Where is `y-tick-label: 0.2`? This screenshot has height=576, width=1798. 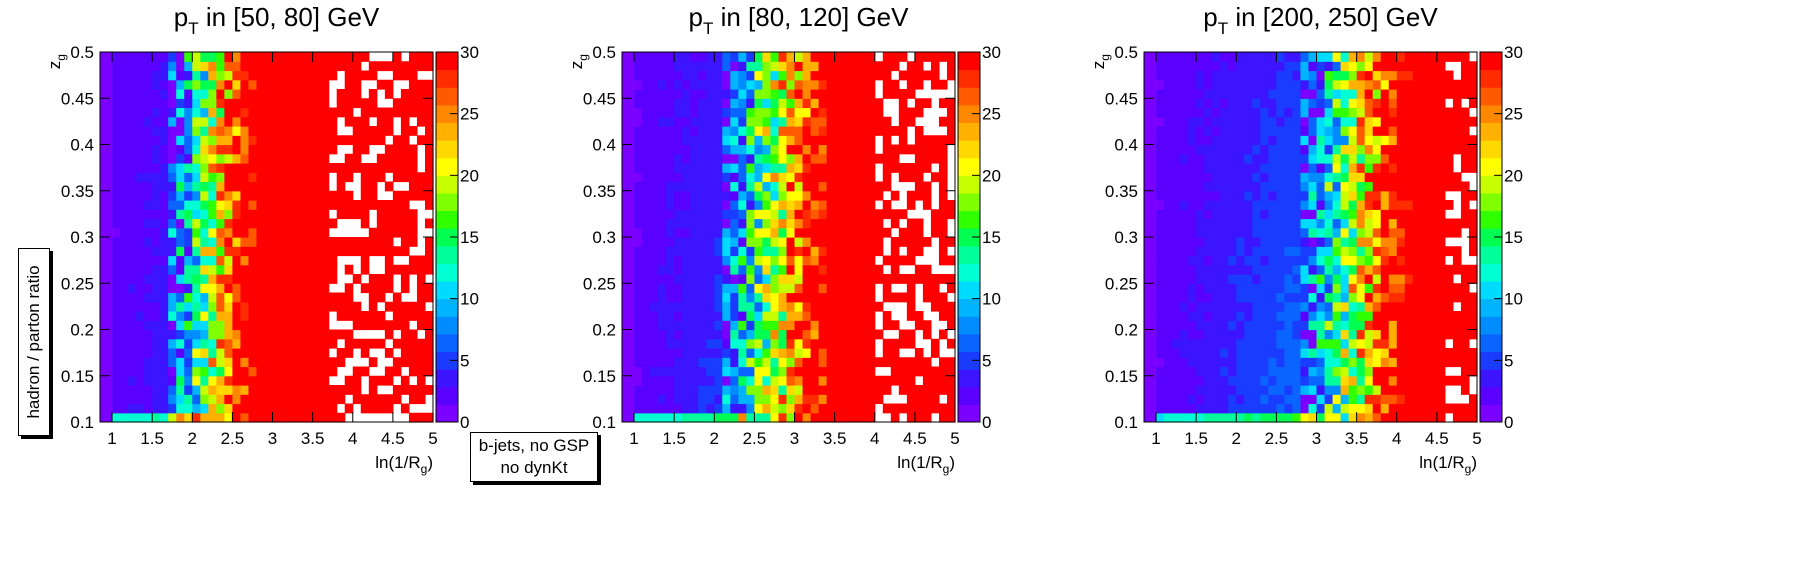 y-tick-label: 0.2 is located at coordinates (82, 330).